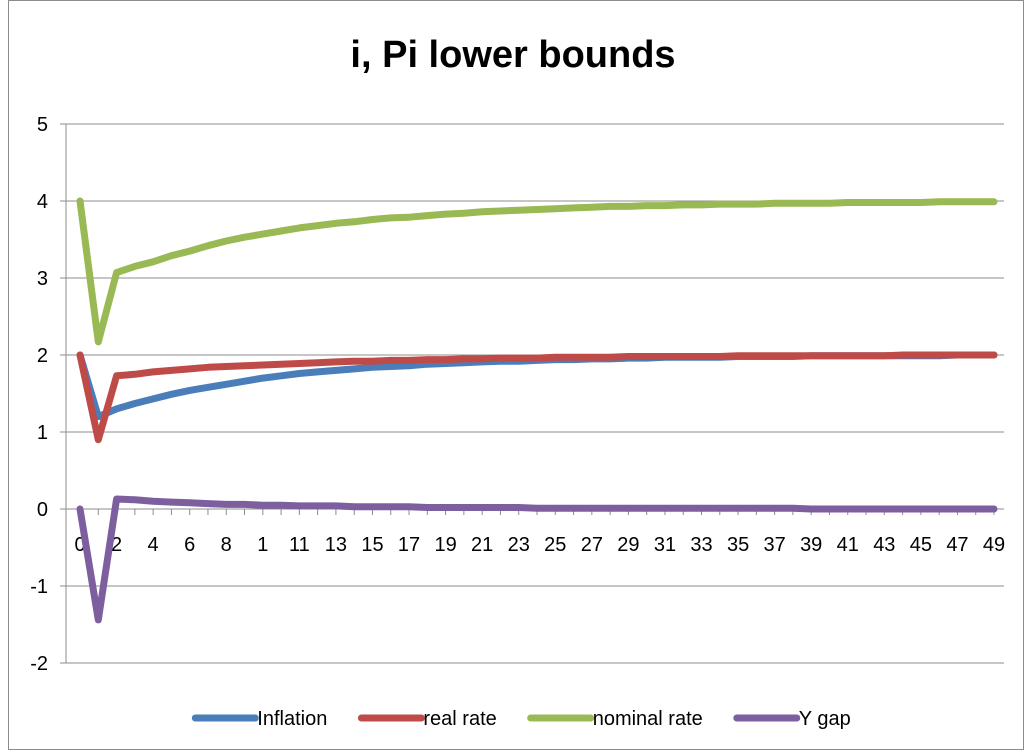  I want to click on x-tick-label: 43, so click(884, 545).